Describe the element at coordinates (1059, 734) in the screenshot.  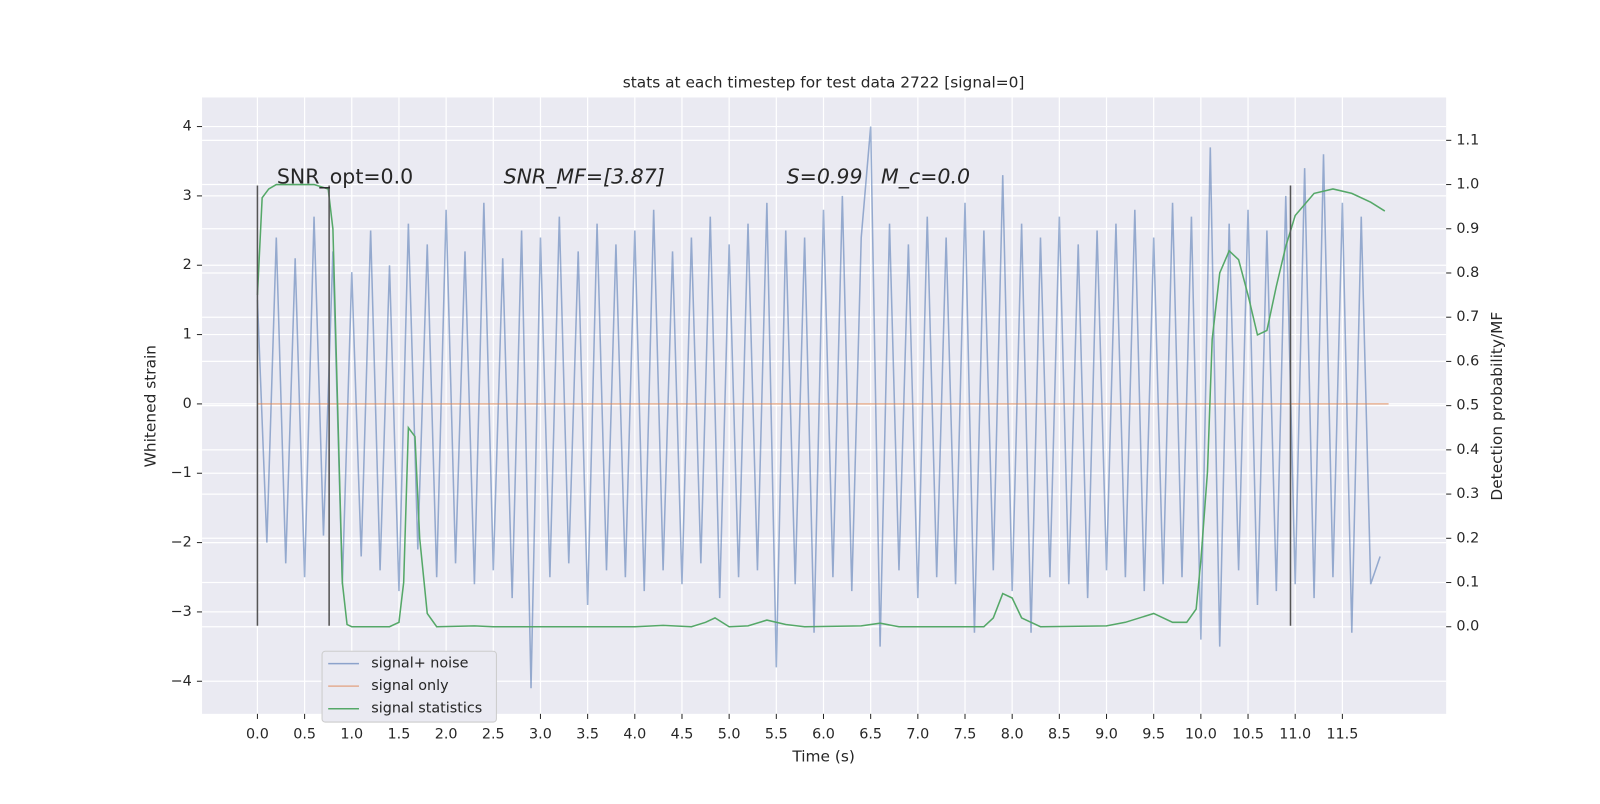
I see `x-tick-label: 8.5` at that location.